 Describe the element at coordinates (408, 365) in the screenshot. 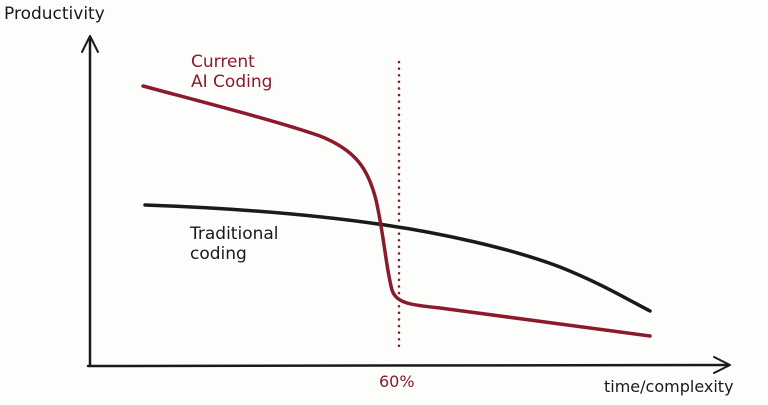

I see `x-axis` at that location.